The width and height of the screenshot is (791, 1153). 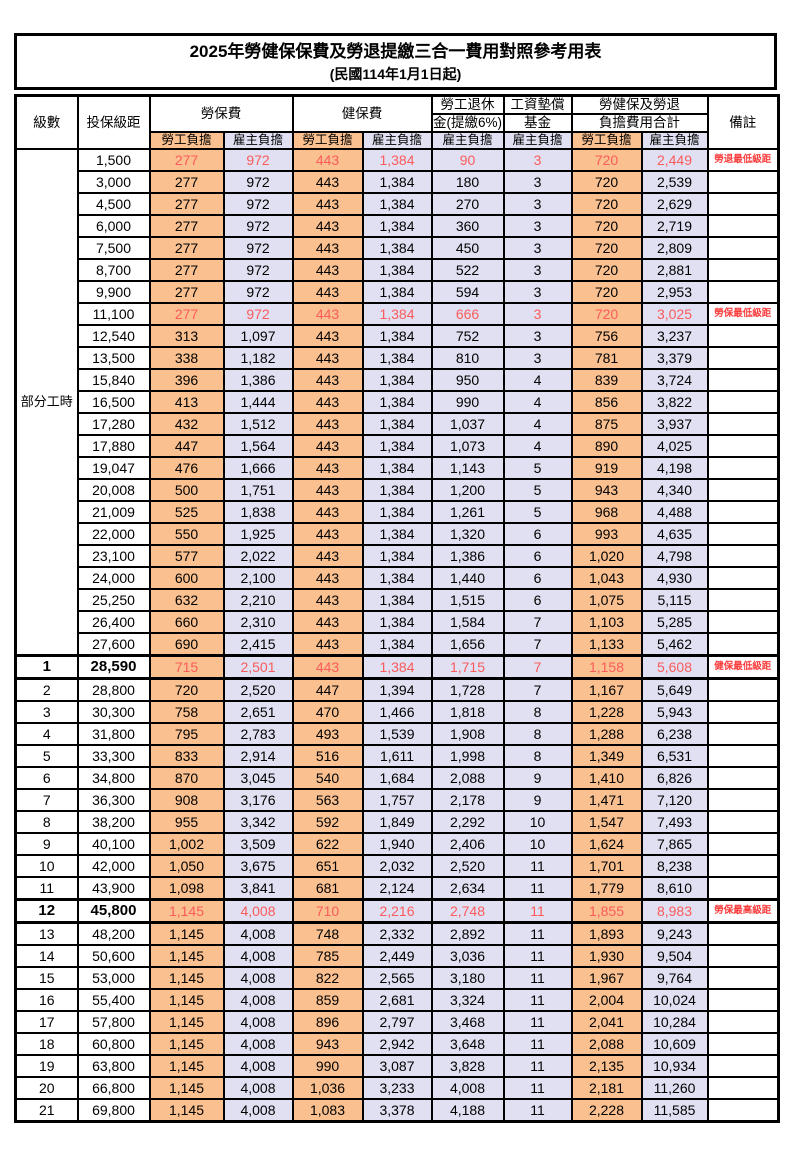 I want to click on remark-cell: 勞保最高級距, so click(x=743, y=911).